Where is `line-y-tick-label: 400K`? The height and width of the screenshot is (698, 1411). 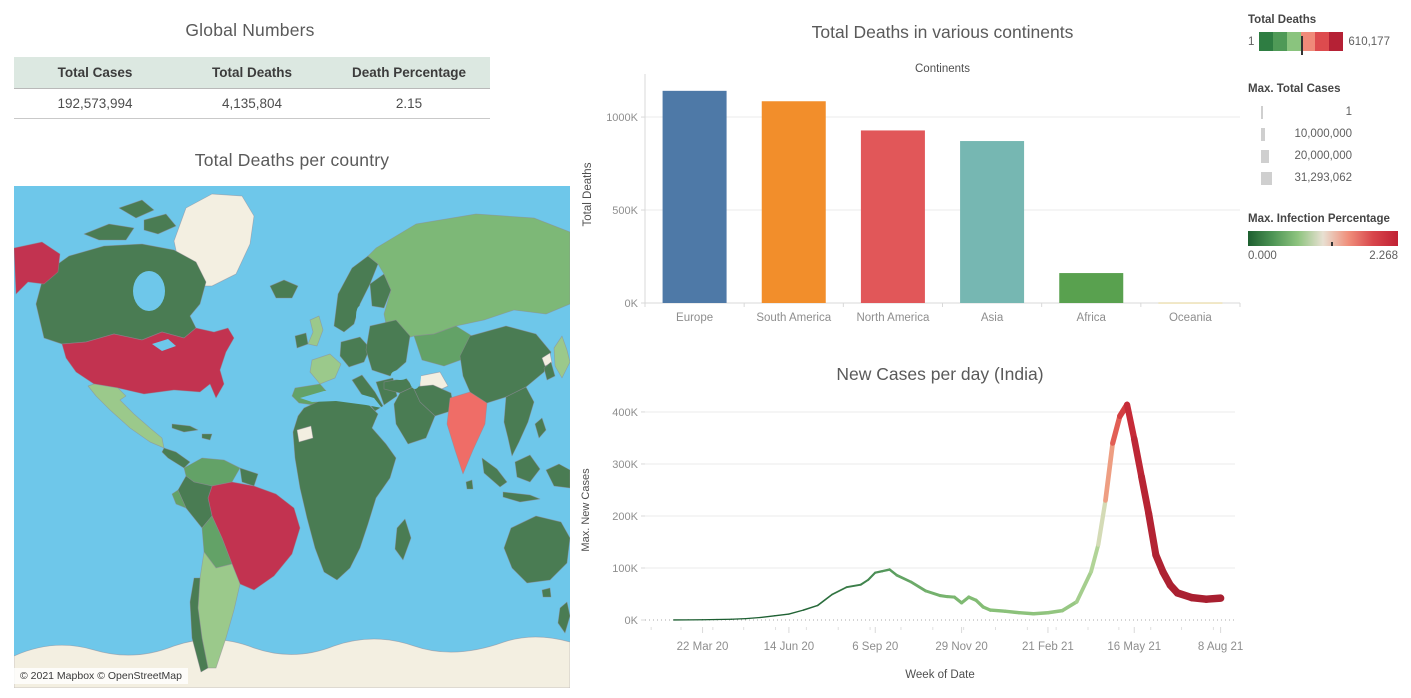 line-y-tick-label: 400K is located at coordinates (625, 413).